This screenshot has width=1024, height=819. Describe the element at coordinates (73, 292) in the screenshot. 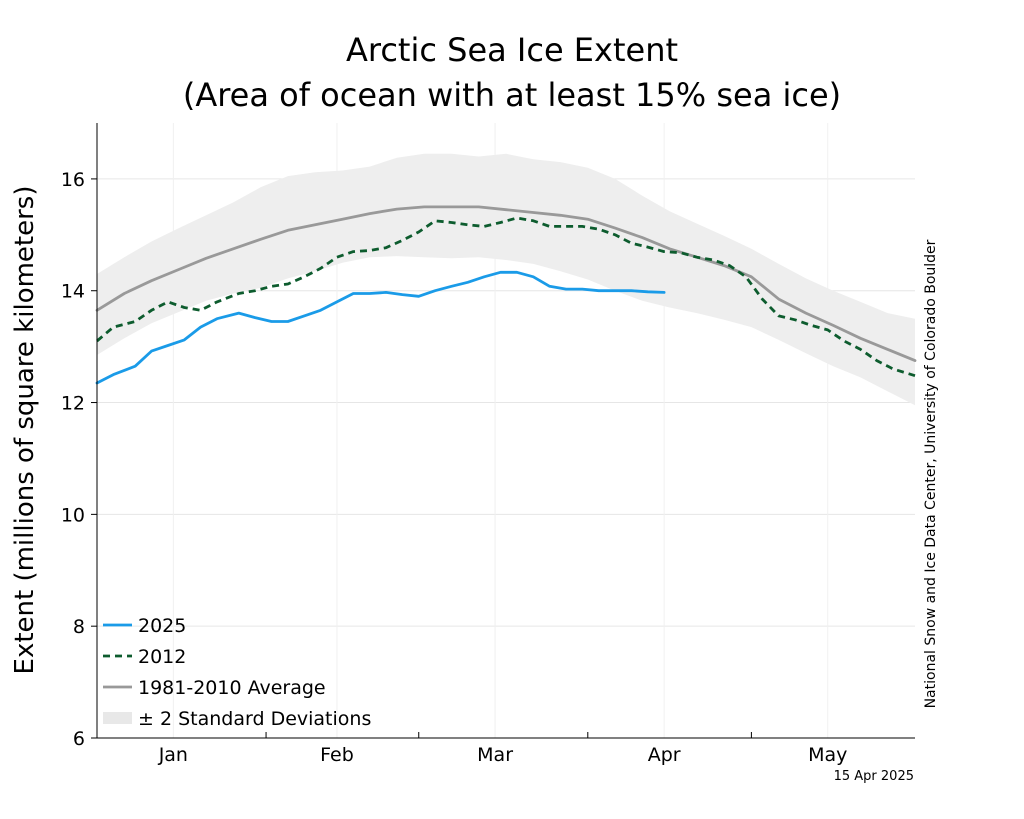

I see `y-tick-label: 14` at that location.